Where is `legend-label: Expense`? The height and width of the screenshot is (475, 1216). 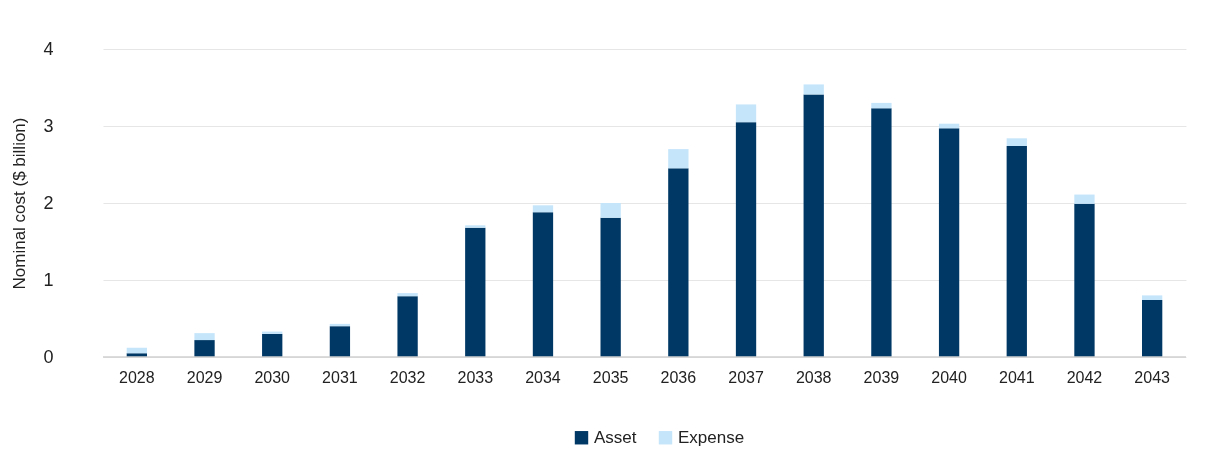 legend-label: Expense is located at coordinates (711, 437).